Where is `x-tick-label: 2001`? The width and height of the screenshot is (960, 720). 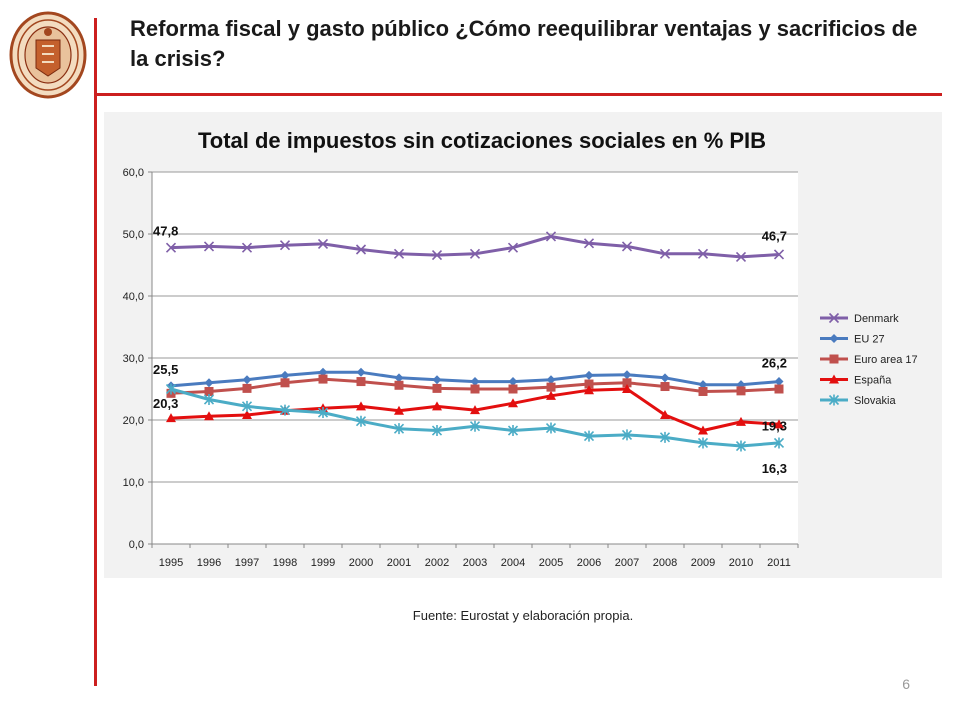 x-tick-label: 2001 is located at coordinates (399, 563).